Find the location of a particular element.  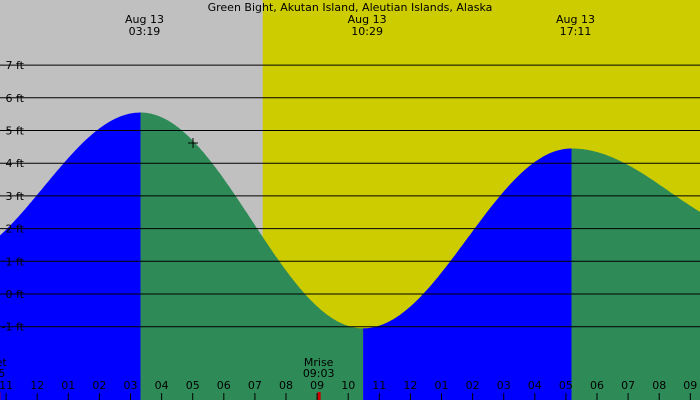

falling-tide-area is located at coordinates (635, 274).